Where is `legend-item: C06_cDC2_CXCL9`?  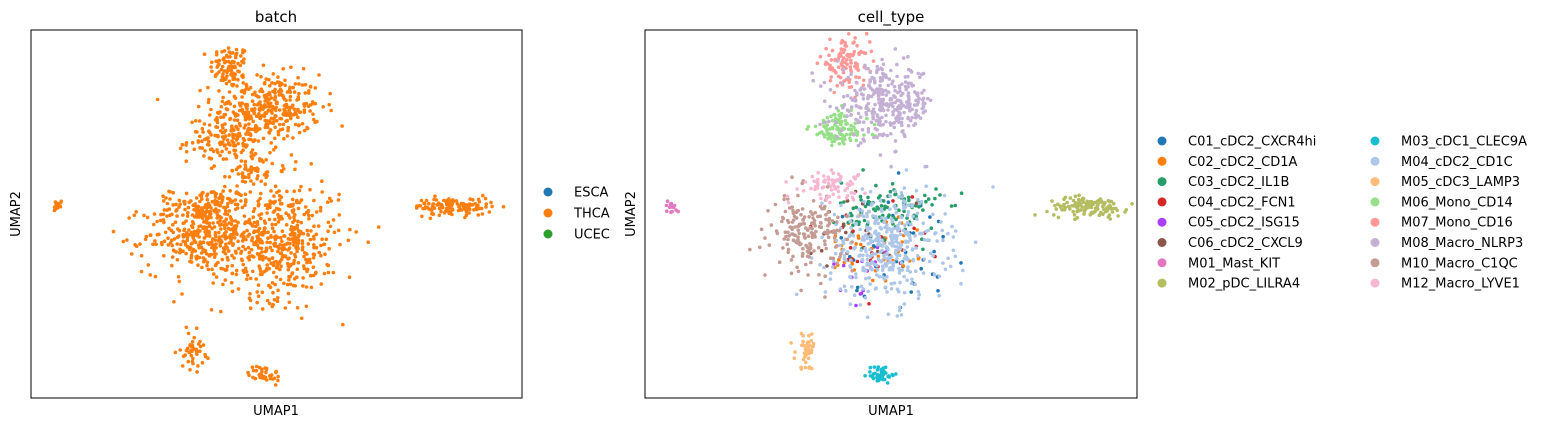
legend-item: C06_cDC2_CXCL9 is located at coordinates (1230, 243).